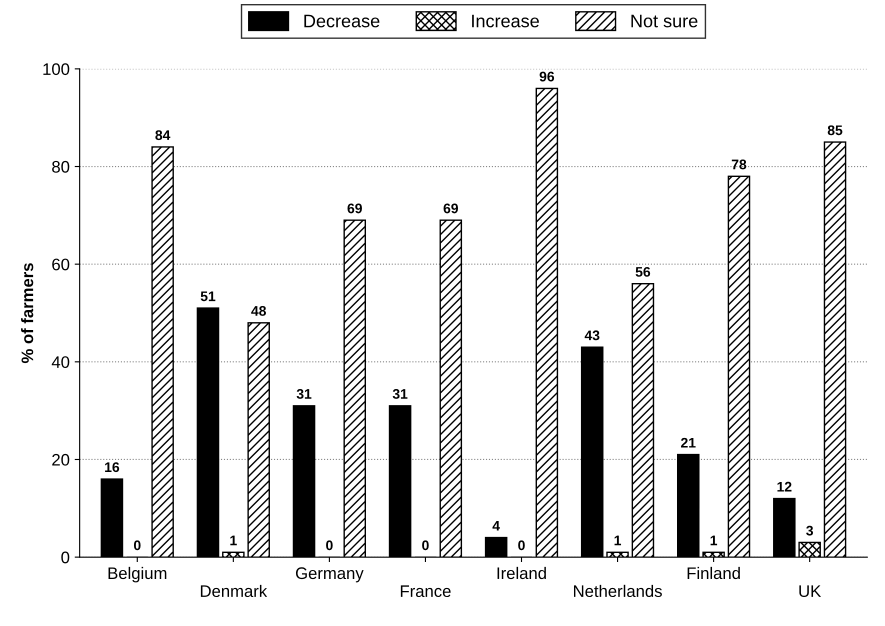  I want to click on y-tick-label: 20, so click(61, 460).